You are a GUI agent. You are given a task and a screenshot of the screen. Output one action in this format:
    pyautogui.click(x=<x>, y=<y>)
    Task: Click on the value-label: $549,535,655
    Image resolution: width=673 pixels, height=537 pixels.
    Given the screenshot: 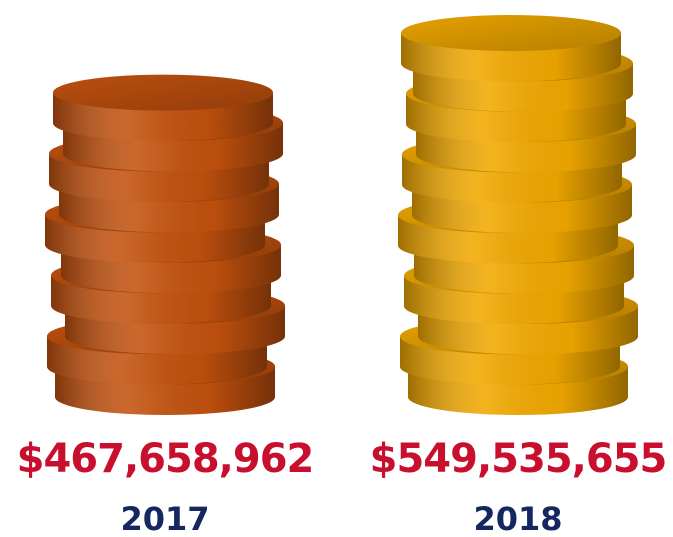 What is the action you would take?
    pyautogui.click(x=518, y=459)
    